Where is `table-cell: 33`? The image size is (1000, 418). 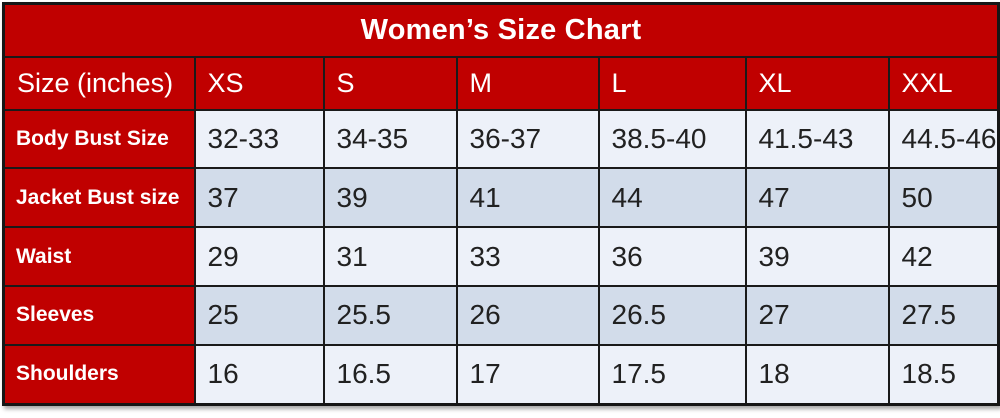
table-cell: 33 is located at coordinates (527, 256).